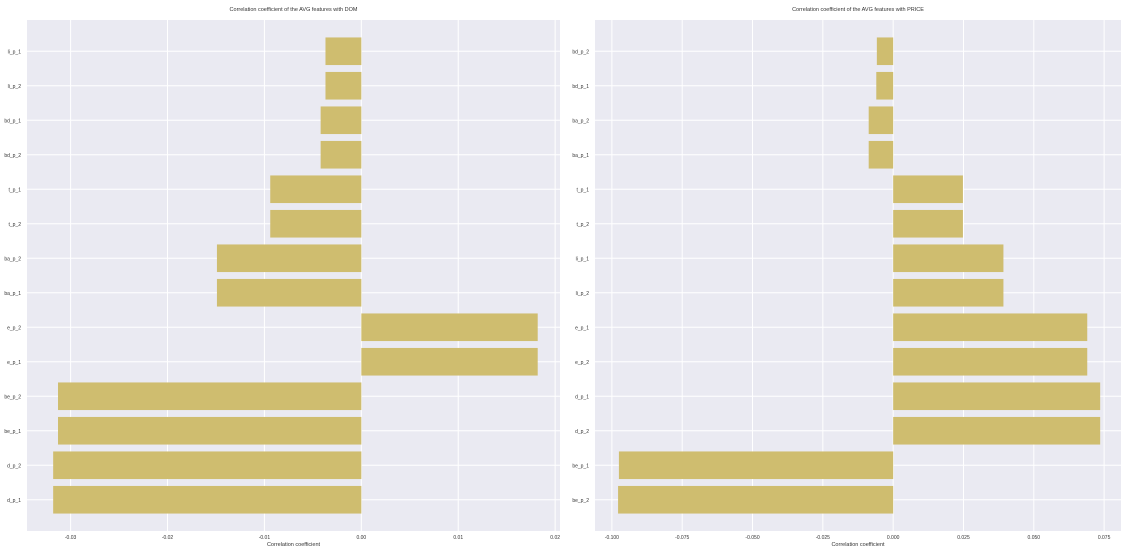 The height and width of the screenshot is (555, 1134). I want to click on x-tick-label: 0.075, so click(1104, 538).